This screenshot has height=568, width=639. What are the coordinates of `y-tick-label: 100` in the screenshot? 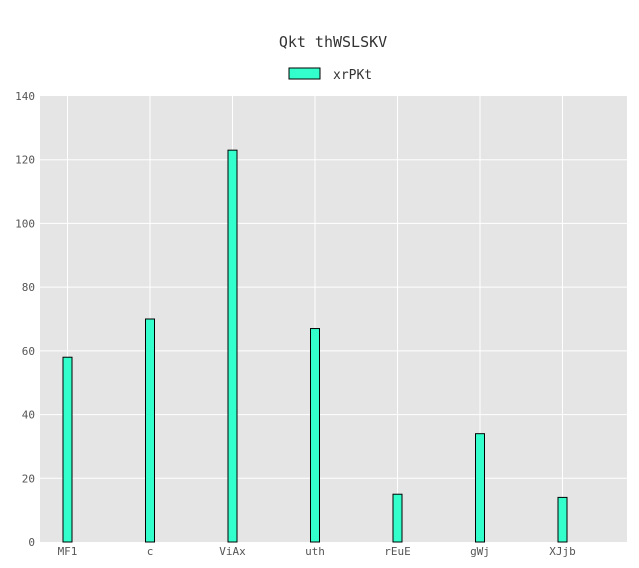 It's located at (25, 223).